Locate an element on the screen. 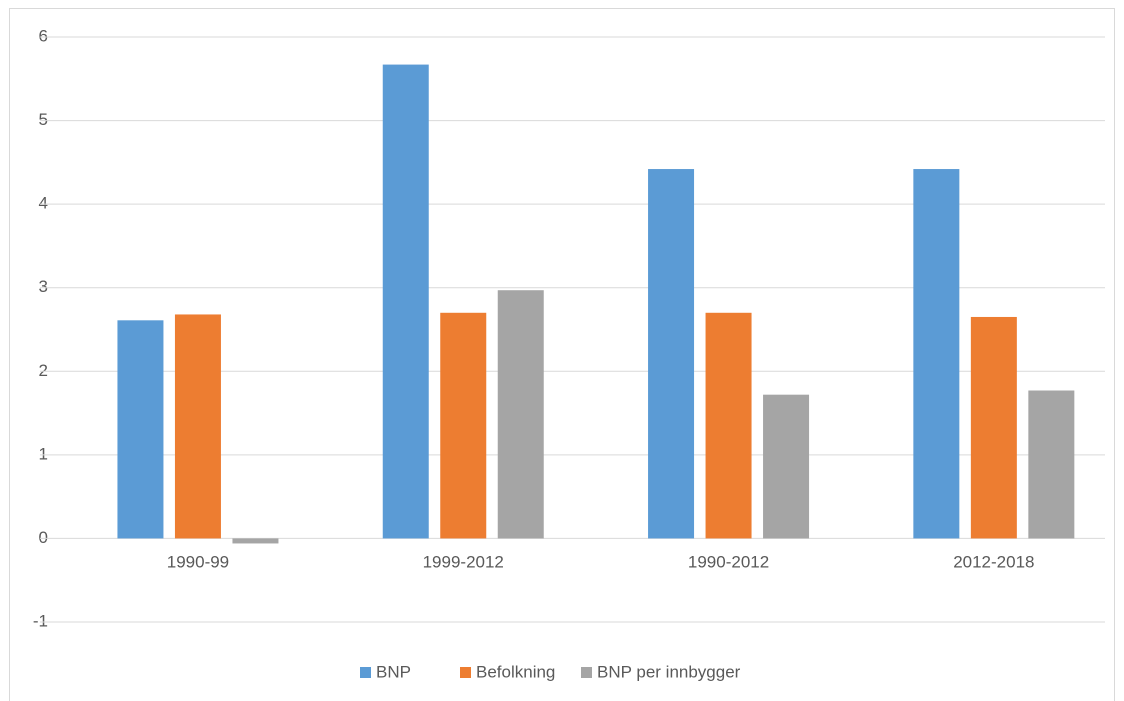 The height and width of the screenshot is (701, 1124). y-tick-label: 5 is located at coordinates (43, 119).